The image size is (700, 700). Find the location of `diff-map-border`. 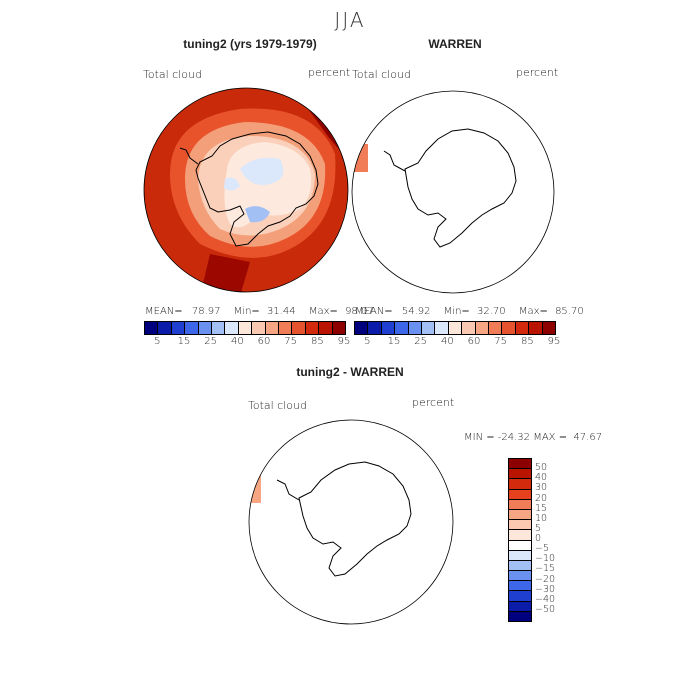

diff-map-border is located at coordinates (351, 522).